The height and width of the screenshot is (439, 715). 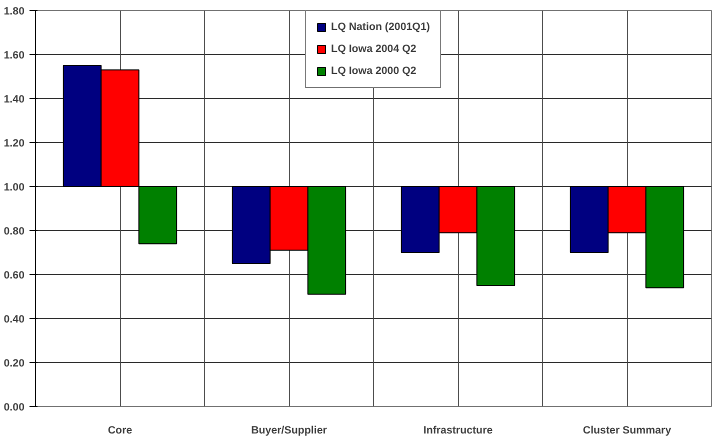 I want to click on y-tick-label: 0.60, so click(x=14, y=276).